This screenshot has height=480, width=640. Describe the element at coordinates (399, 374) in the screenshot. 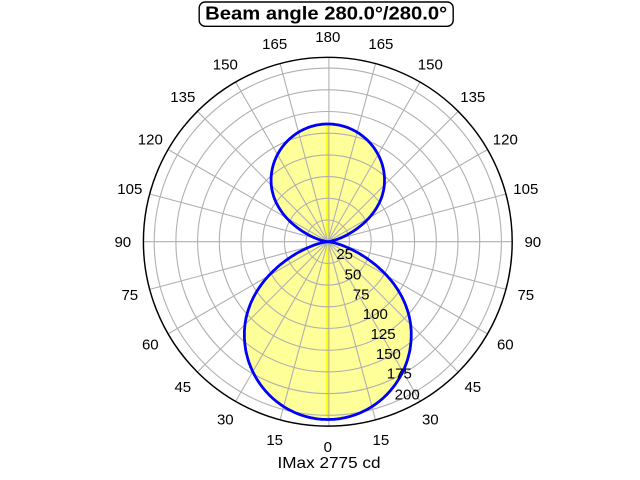

I see `svg-text: 175` at that location.